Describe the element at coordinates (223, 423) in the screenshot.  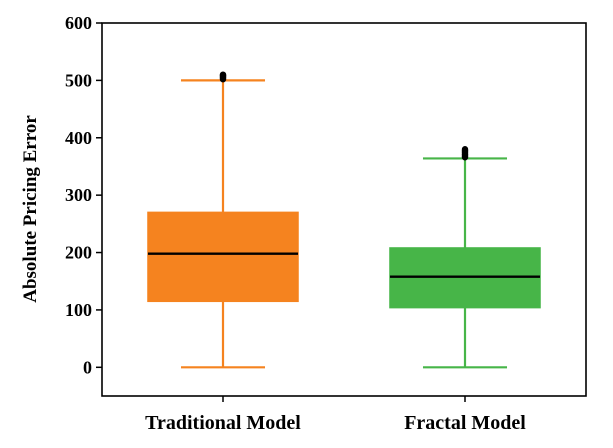
I see `x-tick-label: Traditional Model` at that location.